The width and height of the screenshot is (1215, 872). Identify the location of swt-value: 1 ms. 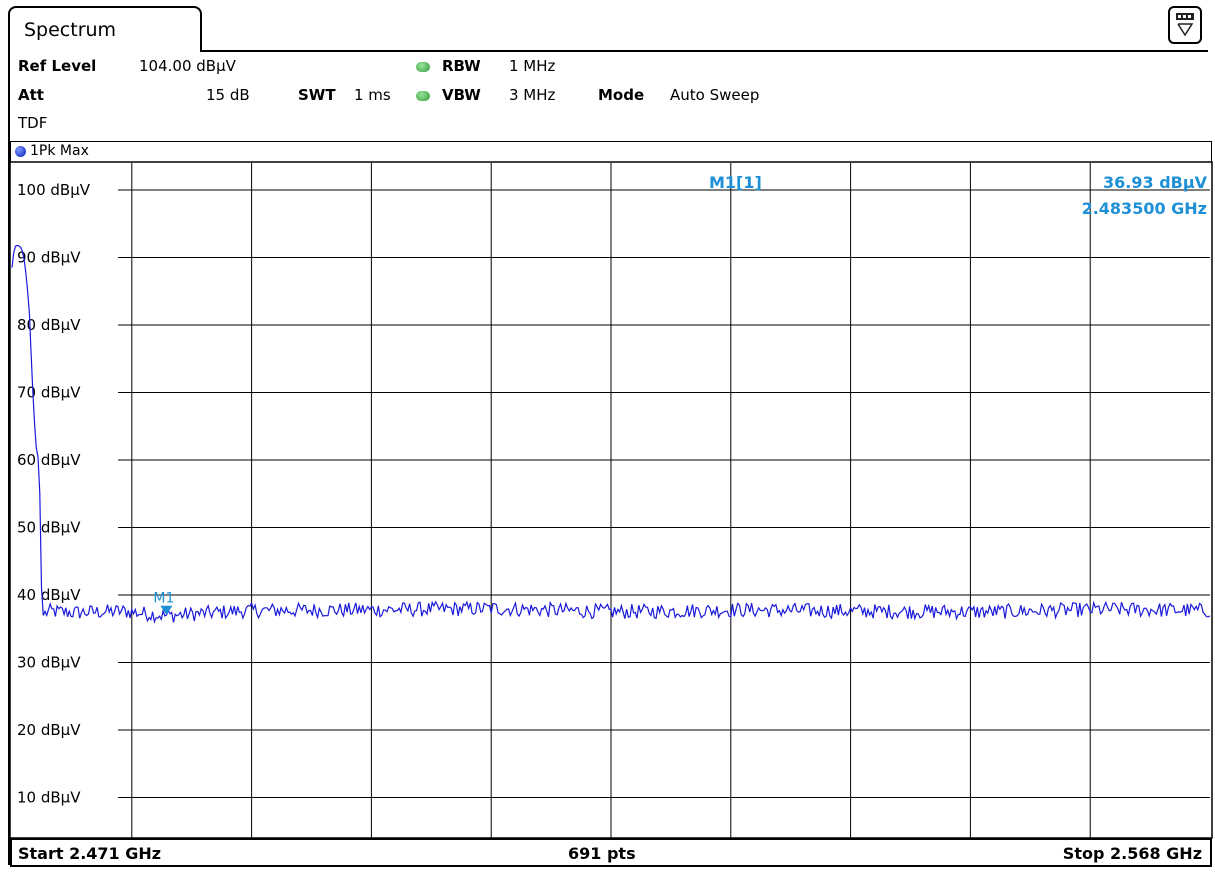
(372, 95).